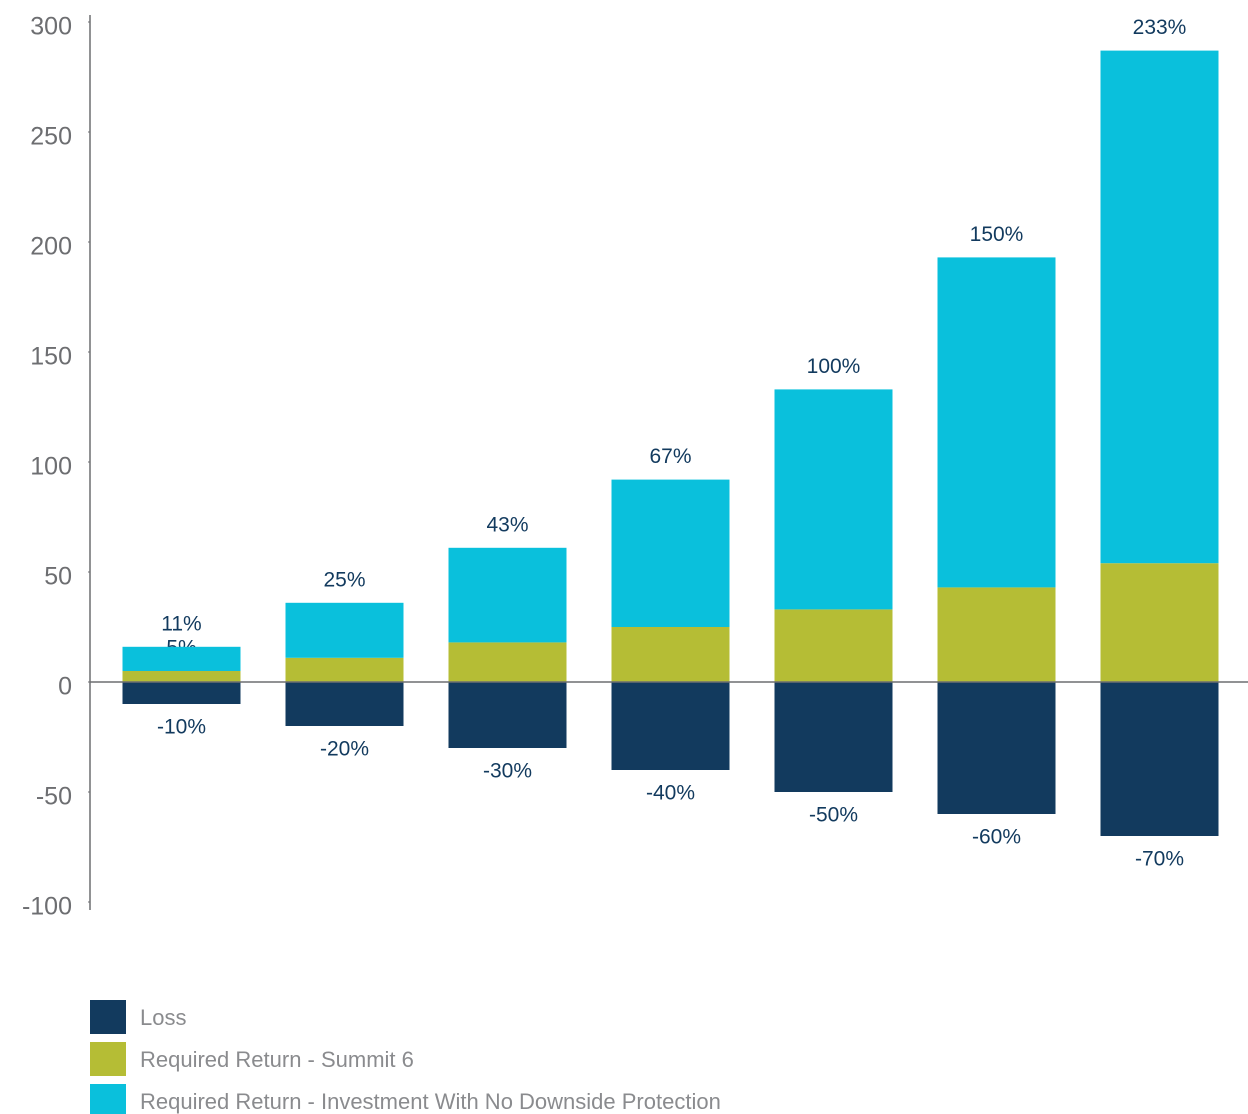  Describe the element at coordinates (1159, 859) in the screenshot. I see `data-label: -70%` at that location.